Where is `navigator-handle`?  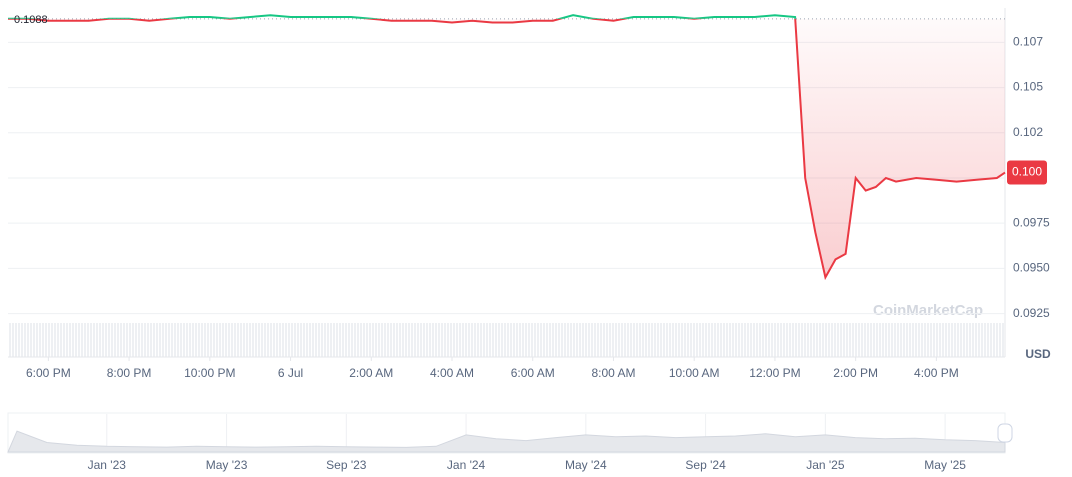
navigator-handle is located at coordinates (1005, 433).